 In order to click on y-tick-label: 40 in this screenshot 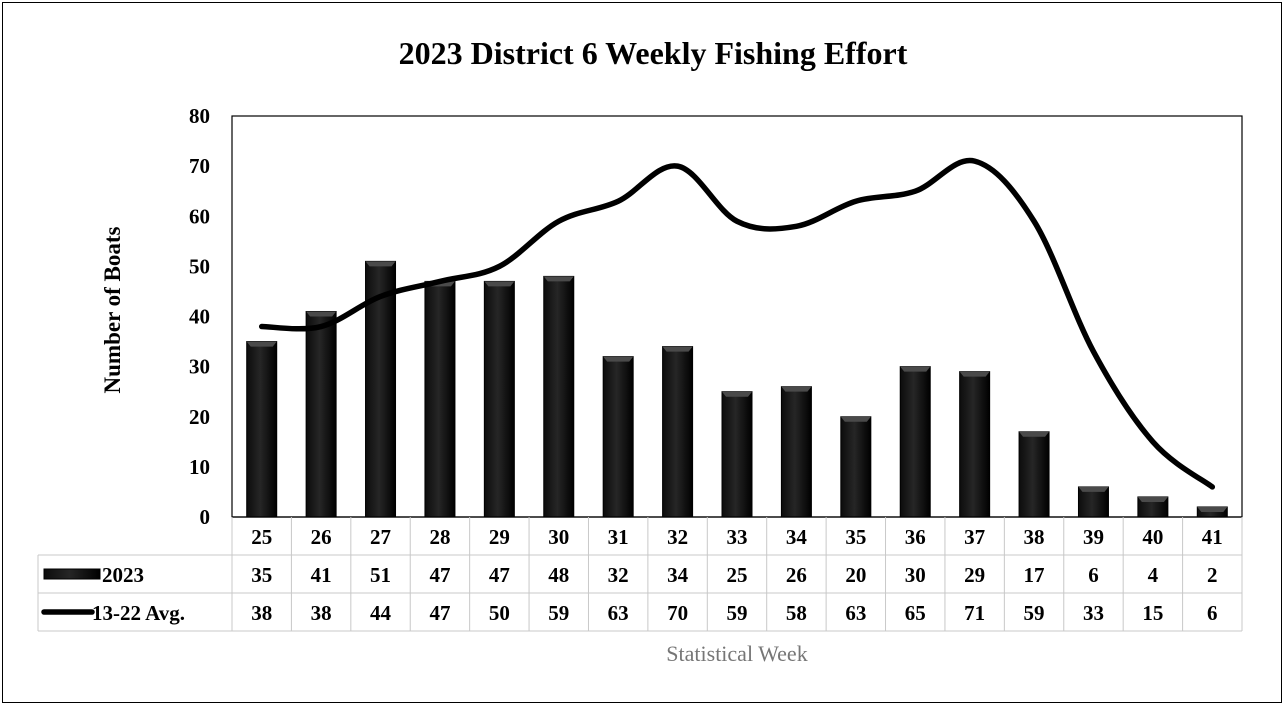, I will do `click(199, 317)`.